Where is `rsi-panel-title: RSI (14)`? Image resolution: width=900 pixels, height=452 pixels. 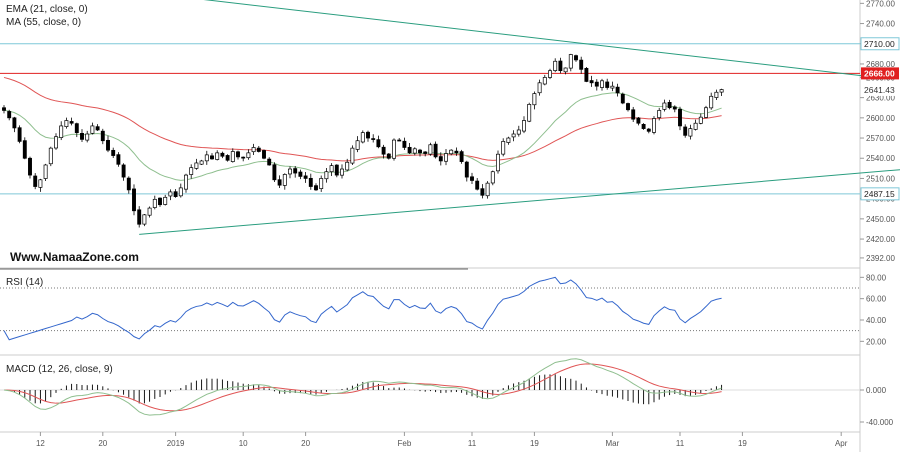
rsi-panel-title: RSI (14) is located at coordinates (24, 282).